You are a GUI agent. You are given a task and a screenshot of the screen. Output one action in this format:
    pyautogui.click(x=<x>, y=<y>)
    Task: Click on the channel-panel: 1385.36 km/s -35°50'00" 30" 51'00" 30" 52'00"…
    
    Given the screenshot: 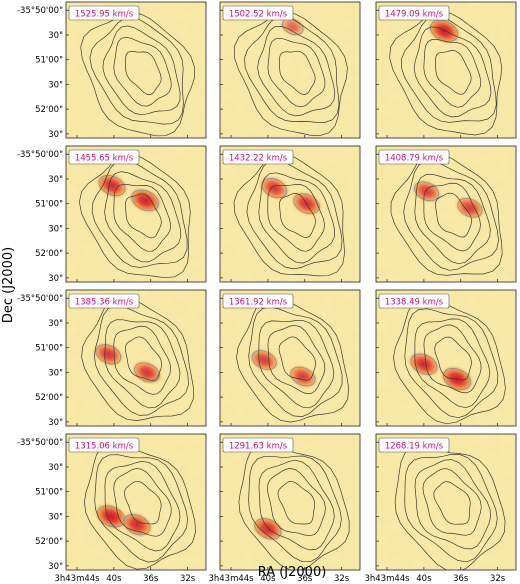 What is the action you would take?
    pyautogui.click(x=112, y=358)
    